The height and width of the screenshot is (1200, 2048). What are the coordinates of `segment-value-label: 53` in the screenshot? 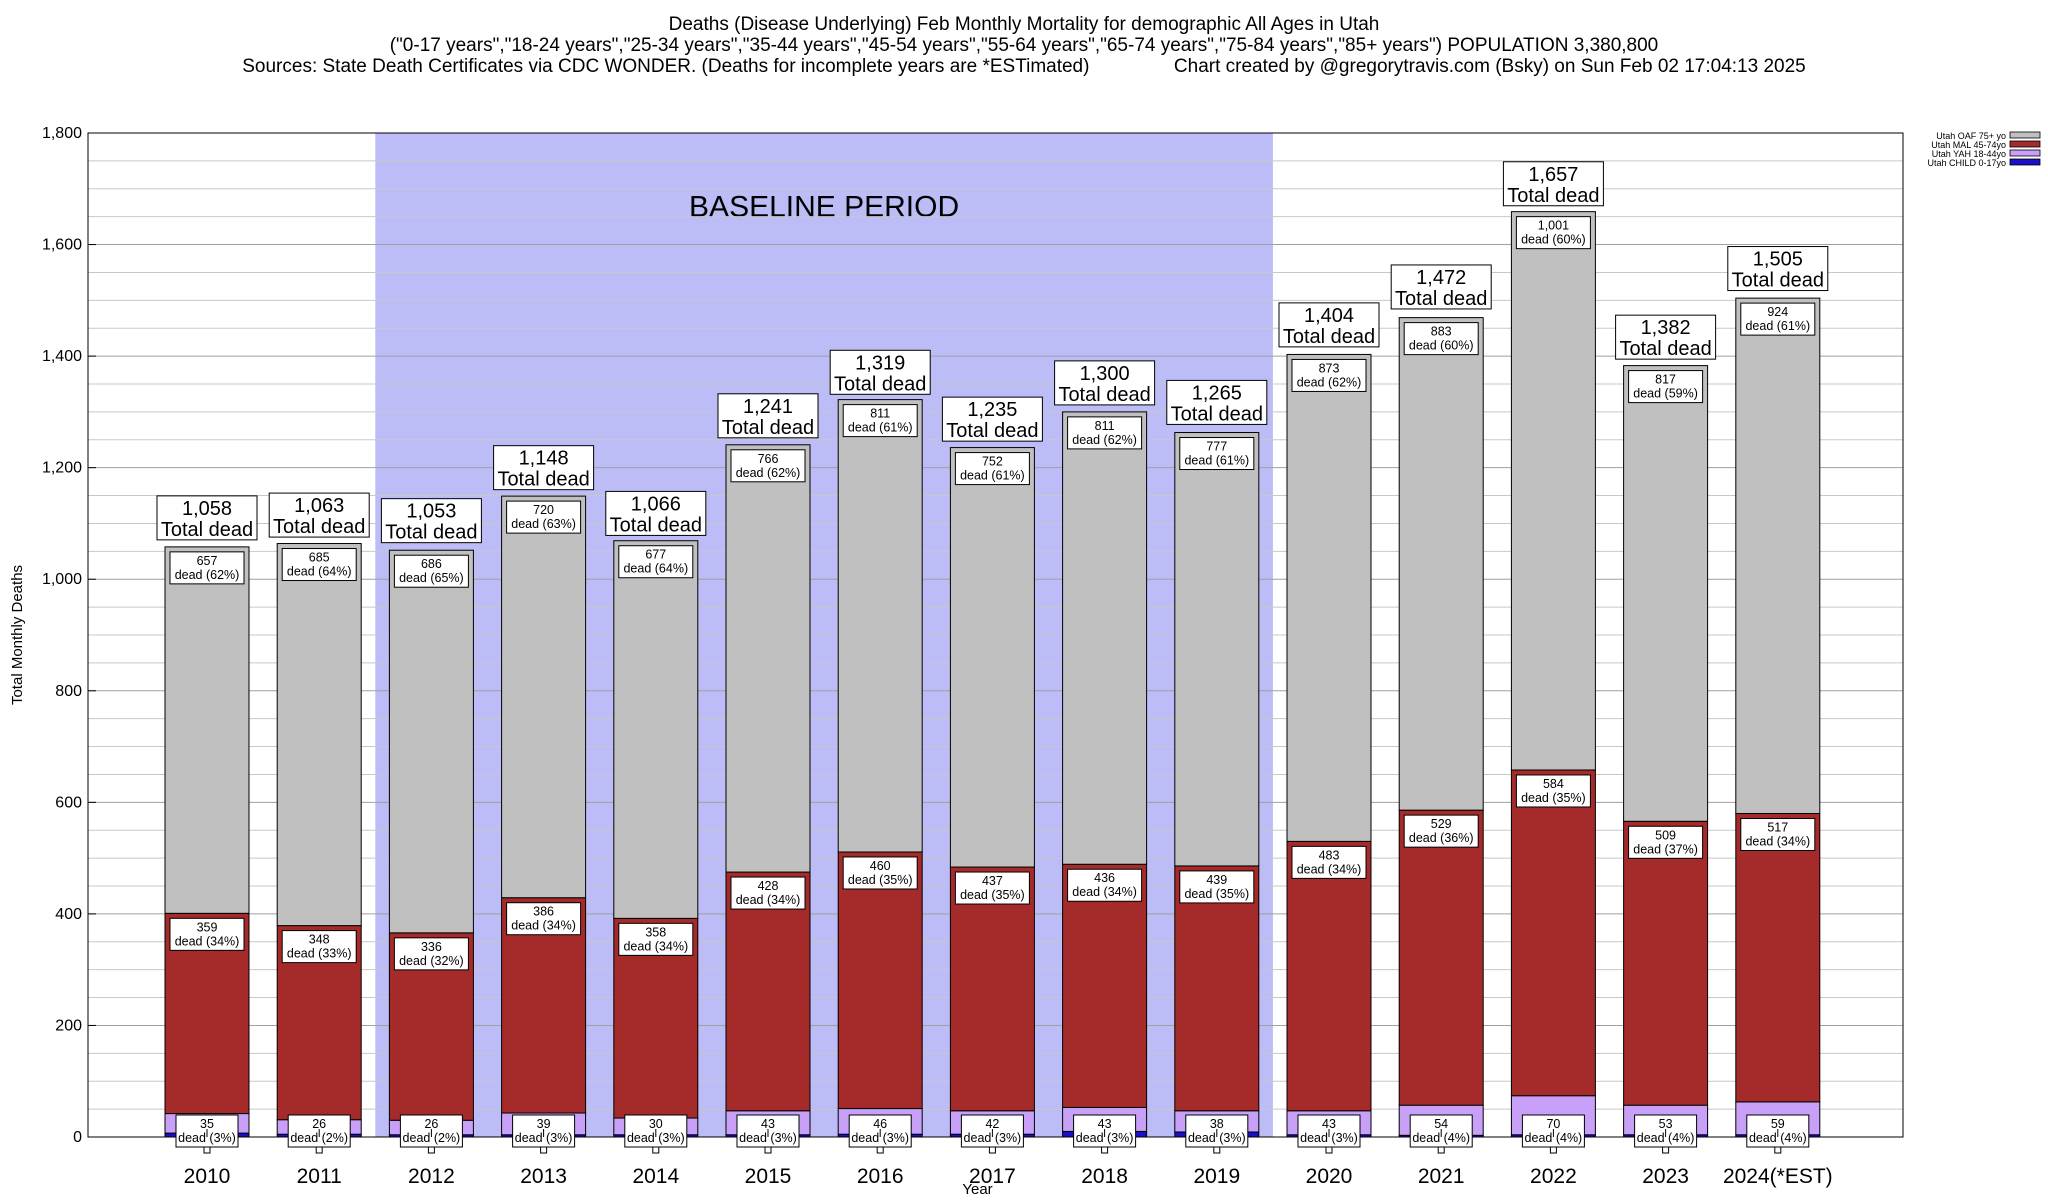 It's located at (1666, 1124).